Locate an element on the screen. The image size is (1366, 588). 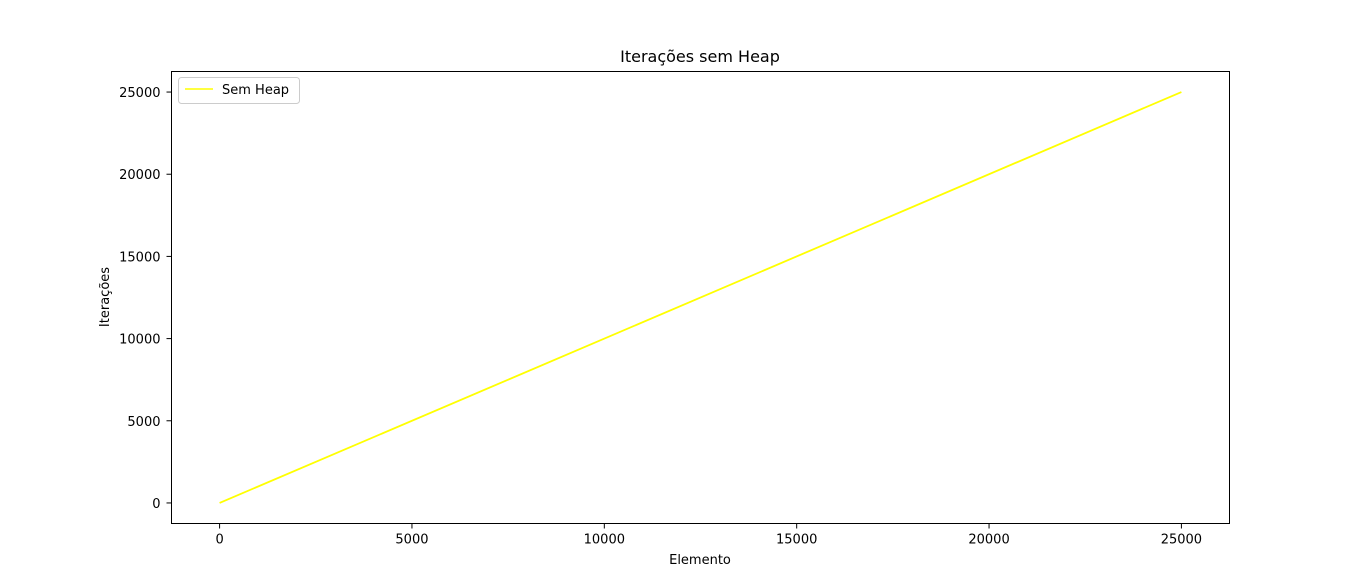
x-tick-label: 20000 is located at coordinates (988, 540).